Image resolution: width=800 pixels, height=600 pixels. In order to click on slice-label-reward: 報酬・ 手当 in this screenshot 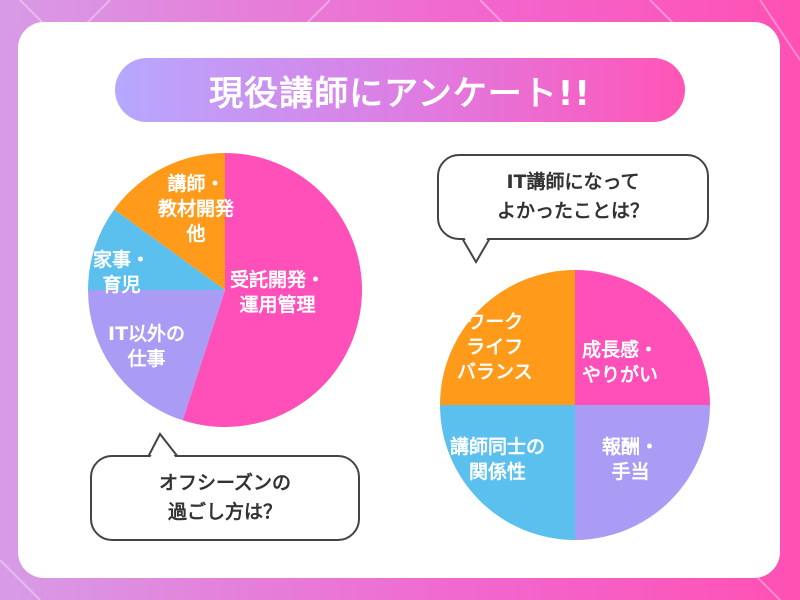, I will do `click(631, 459)`.